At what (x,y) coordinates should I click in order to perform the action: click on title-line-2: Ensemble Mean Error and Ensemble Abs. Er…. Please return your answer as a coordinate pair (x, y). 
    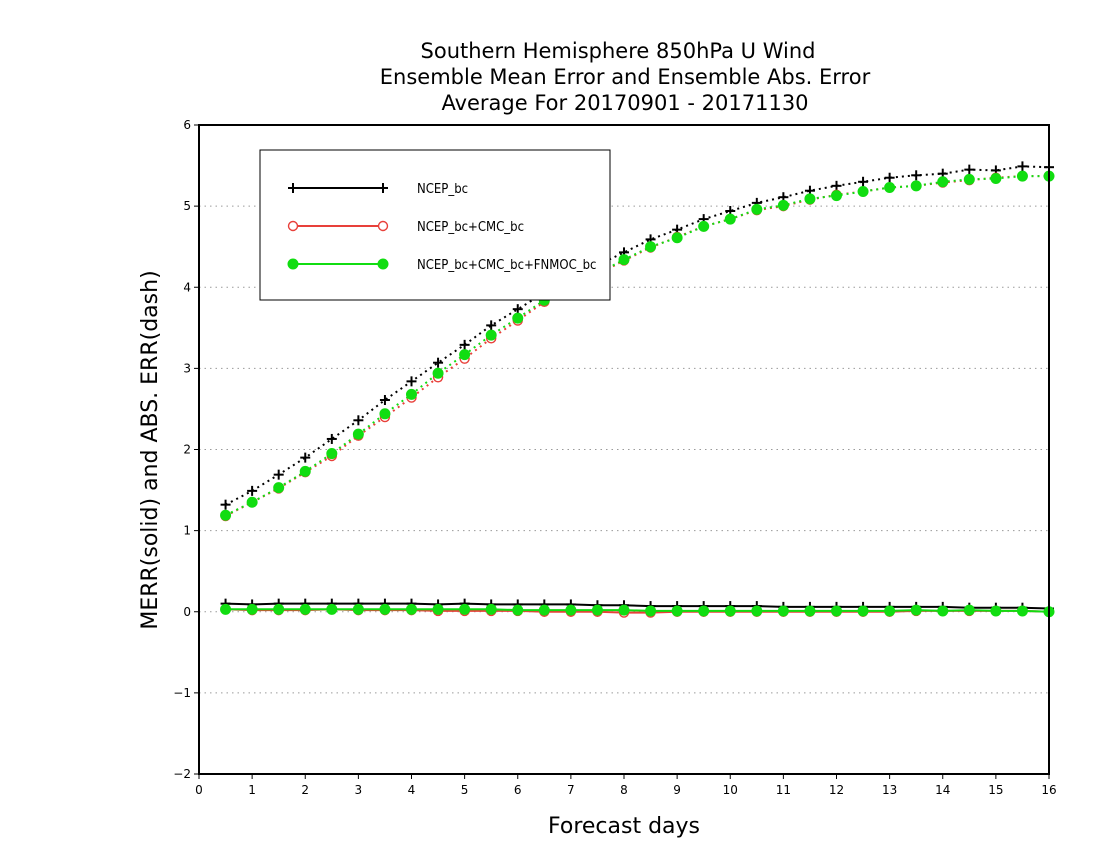
    Looking at the image, I should click on (625, 77).